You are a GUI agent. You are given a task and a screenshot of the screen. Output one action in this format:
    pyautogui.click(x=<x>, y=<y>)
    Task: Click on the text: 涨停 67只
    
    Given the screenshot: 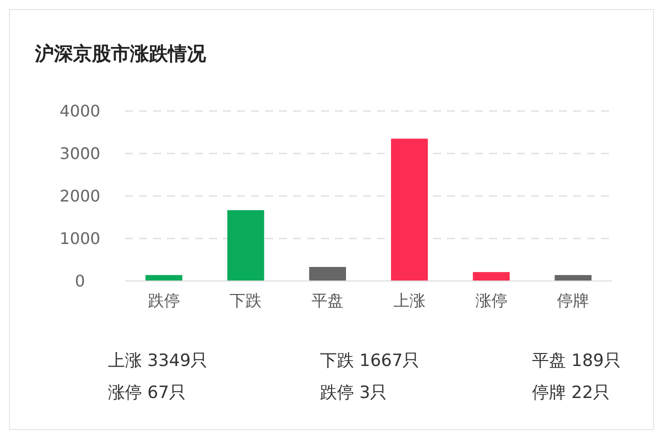 What is the action you would take?
    pyautogui.click(x=147, y=393)
    